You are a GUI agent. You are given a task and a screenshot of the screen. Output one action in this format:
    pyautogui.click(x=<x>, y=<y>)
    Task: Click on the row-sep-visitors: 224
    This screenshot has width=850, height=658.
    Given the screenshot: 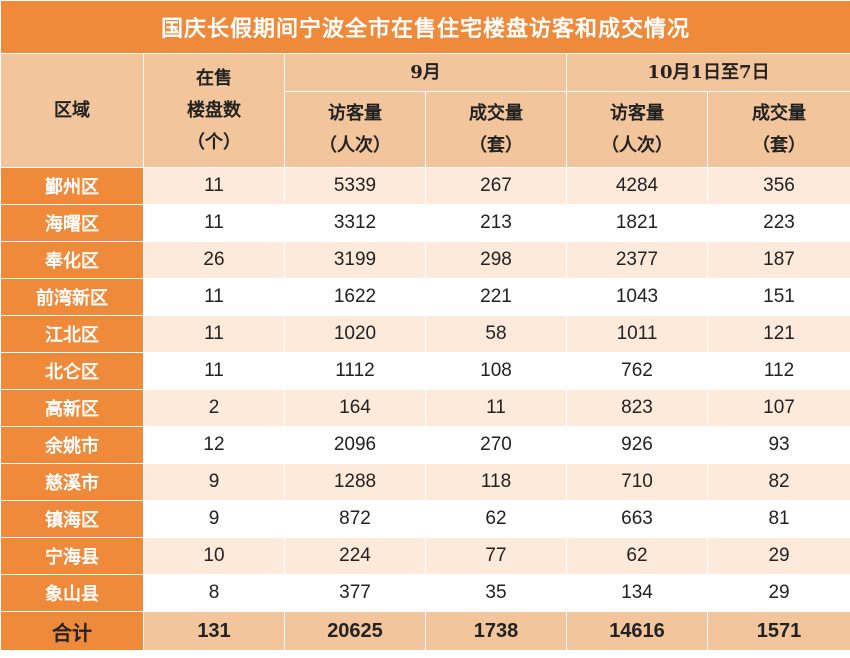 What is the action you would take?
    pyautogui.click(x=355, y=556)
    